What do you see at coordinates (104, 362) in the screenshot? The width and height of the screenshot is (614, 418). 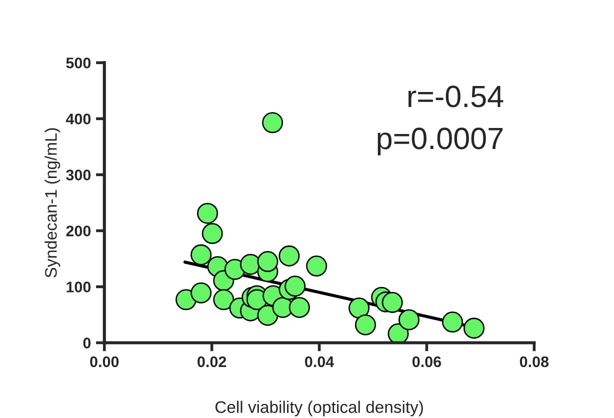 I see `x-tick-label: 0.00` at bounding box center [104, 362].